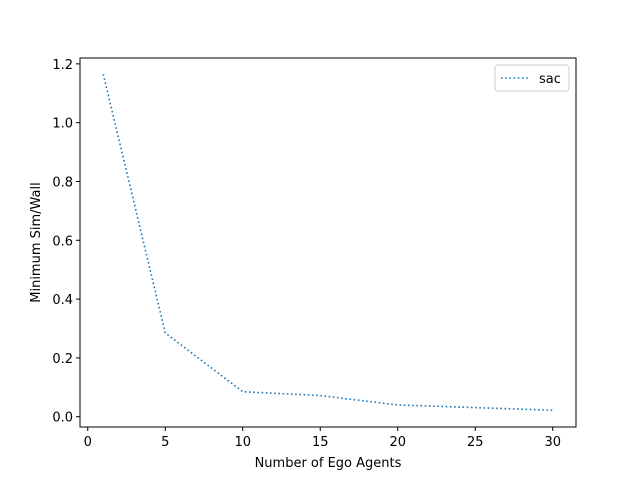  I want to click on y-axis-label: Minimum Sim/Wall, so click(36, 242).